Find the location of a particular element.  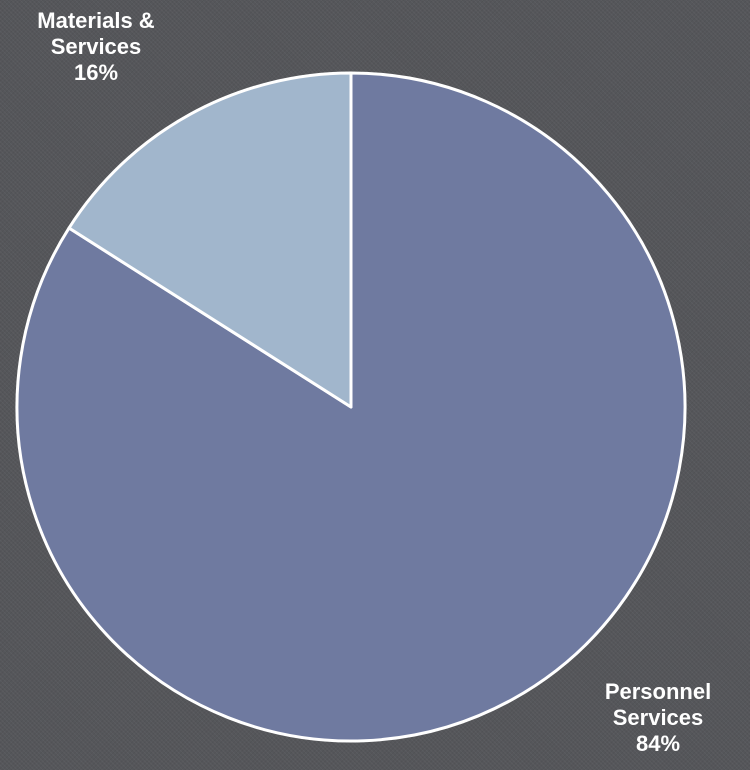

slice-percent-label: 16% is located at coordinates (96, 72).